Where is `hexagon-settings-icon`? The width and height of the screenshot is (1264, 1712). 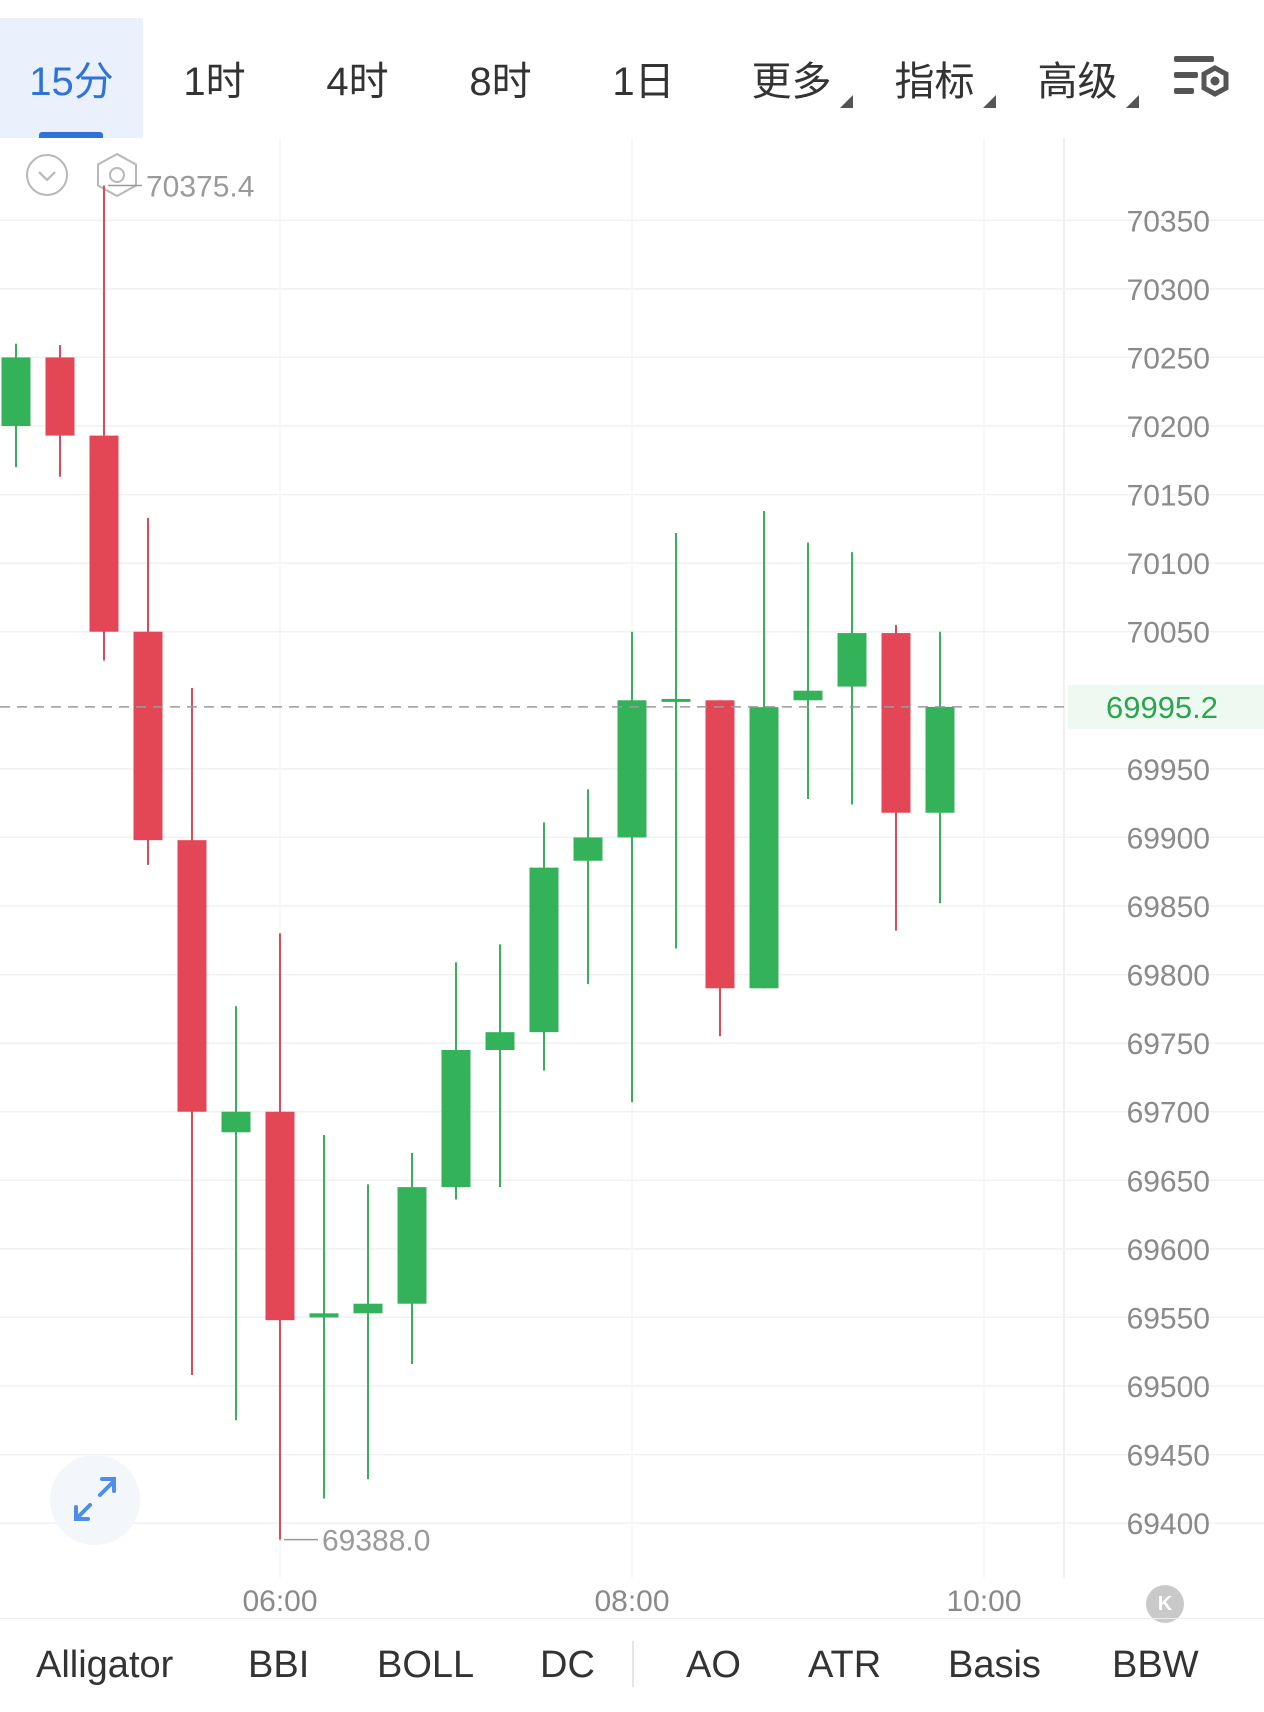 hexagon-settings-icon is located at coordinates (117, 175).